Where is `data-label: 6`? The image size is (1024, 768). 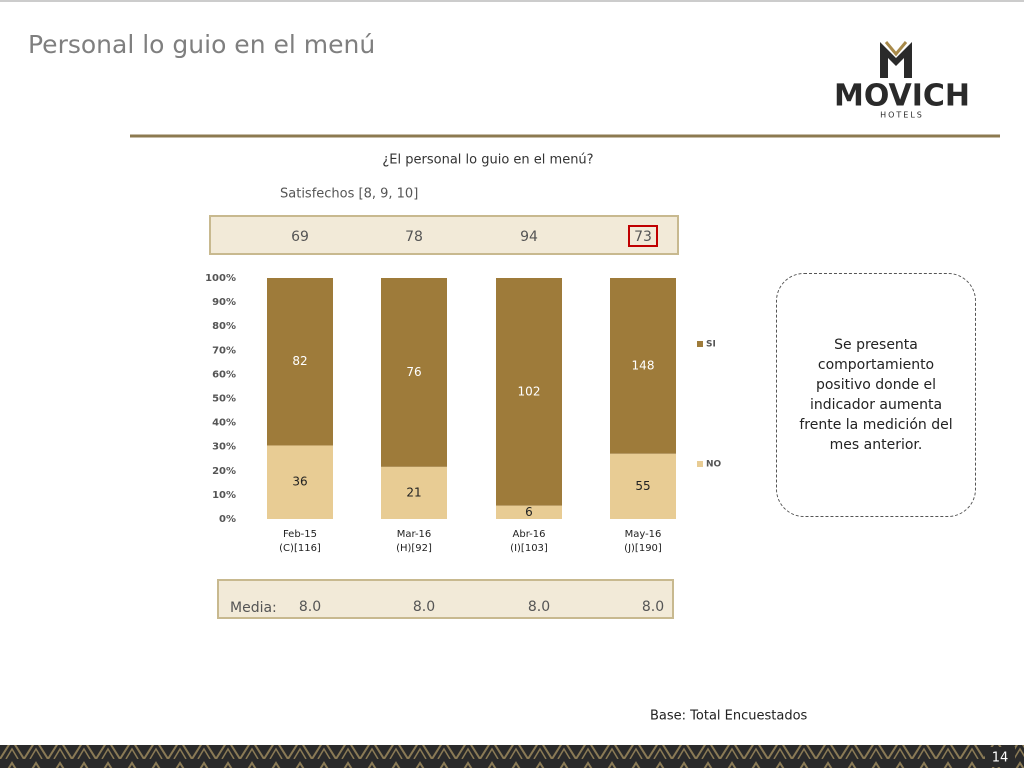 data-label: 6 is located at coordinates (529, 512).